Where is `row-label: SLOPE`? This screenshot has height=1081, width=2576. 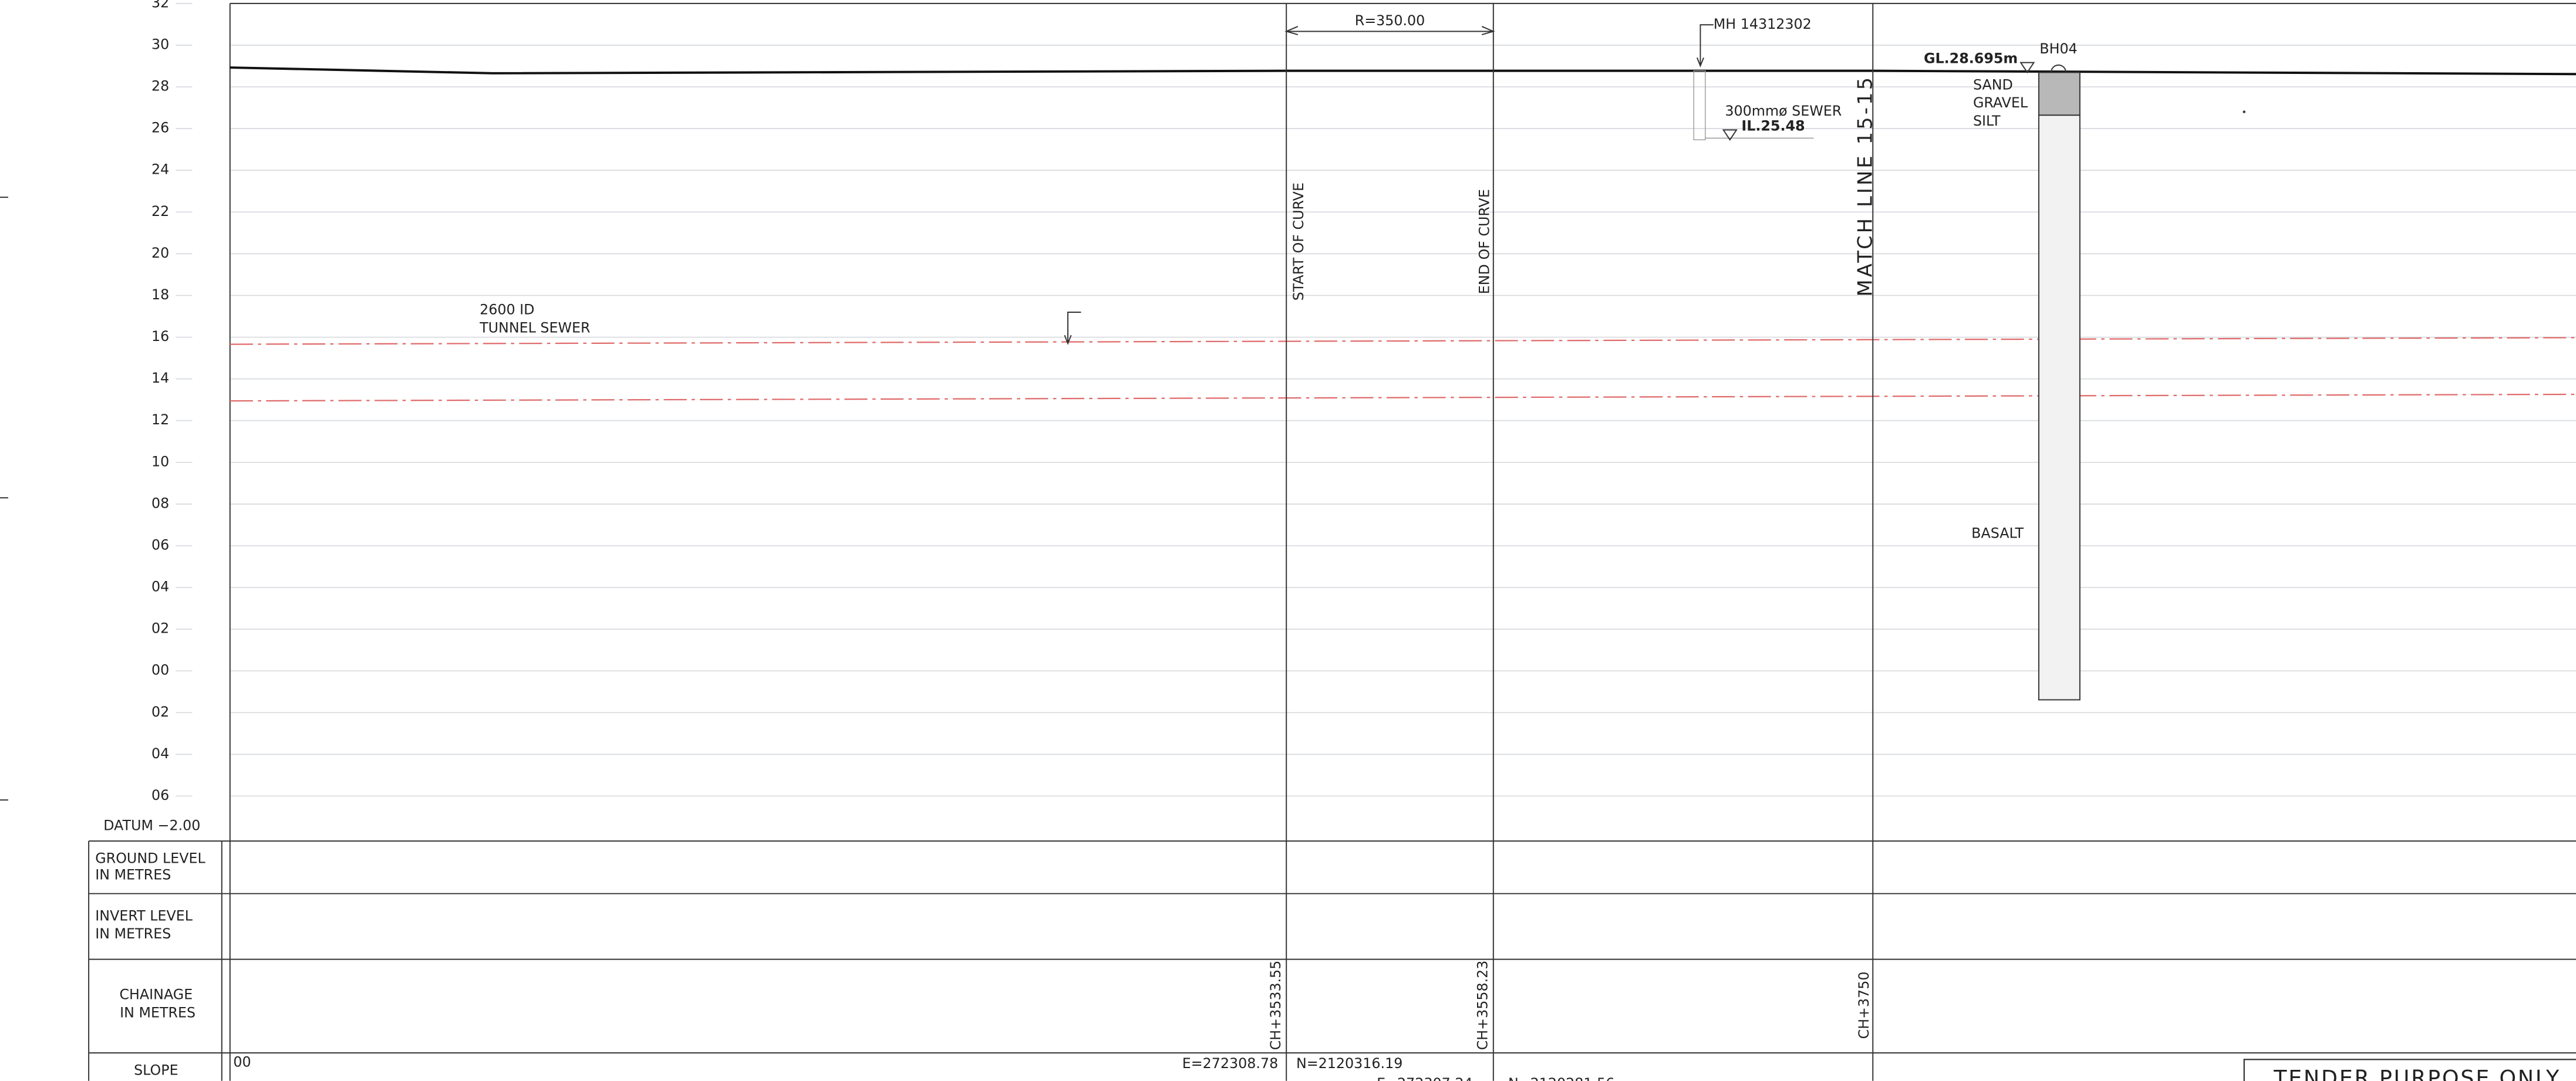 row-label: SLOPE is located at coordinates (156, 1070).